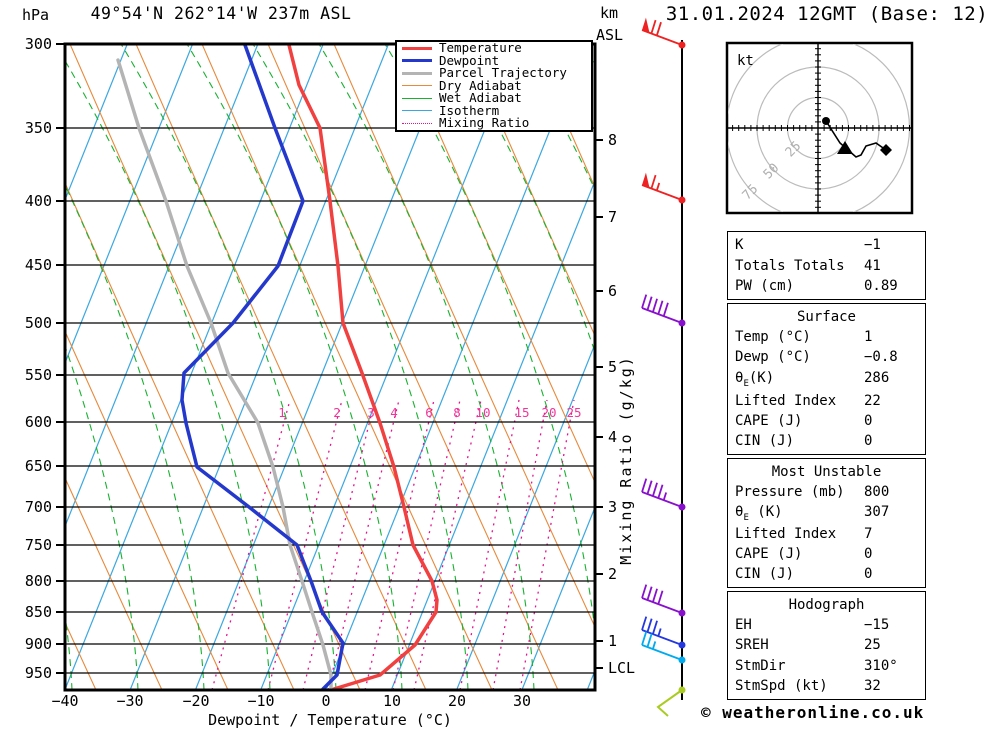 Image resolution: width=1000 pixels, height=733 pixels. I want to click on stats-table: K −1 Totals Totals 41 PW (cm) 0.89, so click(826, 265).